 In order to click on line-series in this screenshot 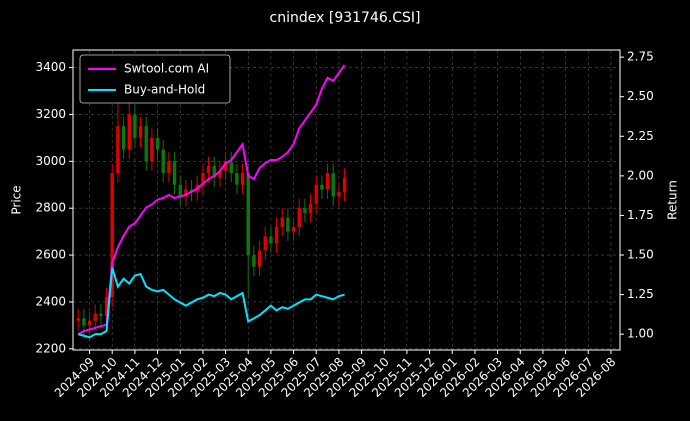, I will do `click(211, 303)`.